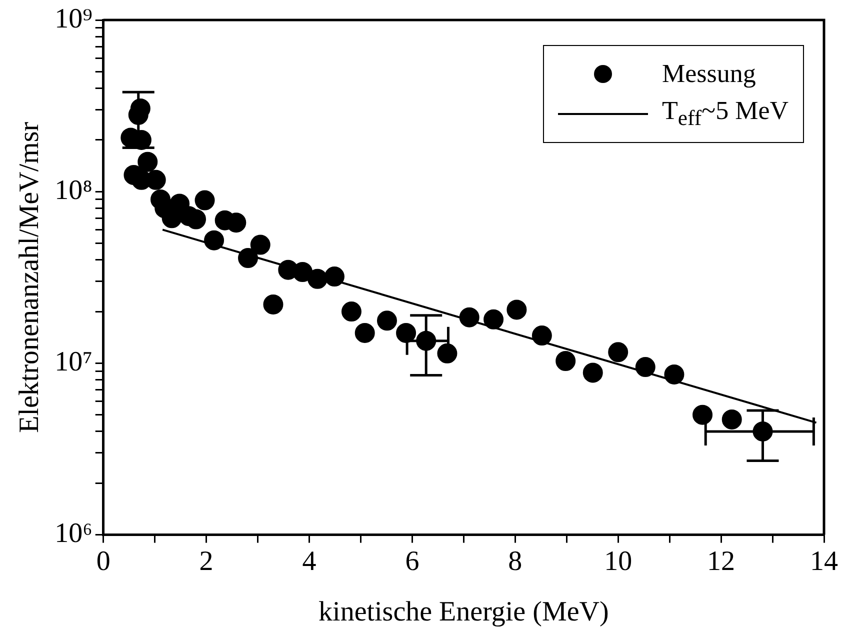  I want to click on y-tick-label: 10⁷, so click(73, 362).